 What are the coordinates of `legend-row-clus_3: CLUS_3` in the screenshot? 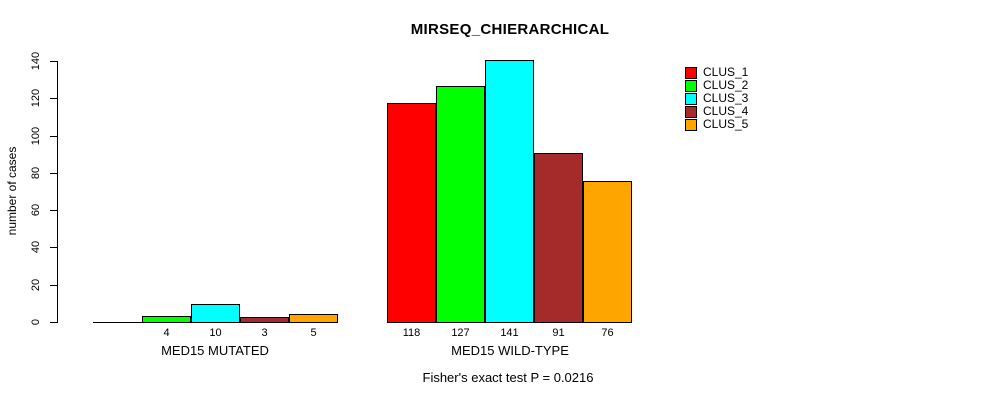 It's located at (716, 98).